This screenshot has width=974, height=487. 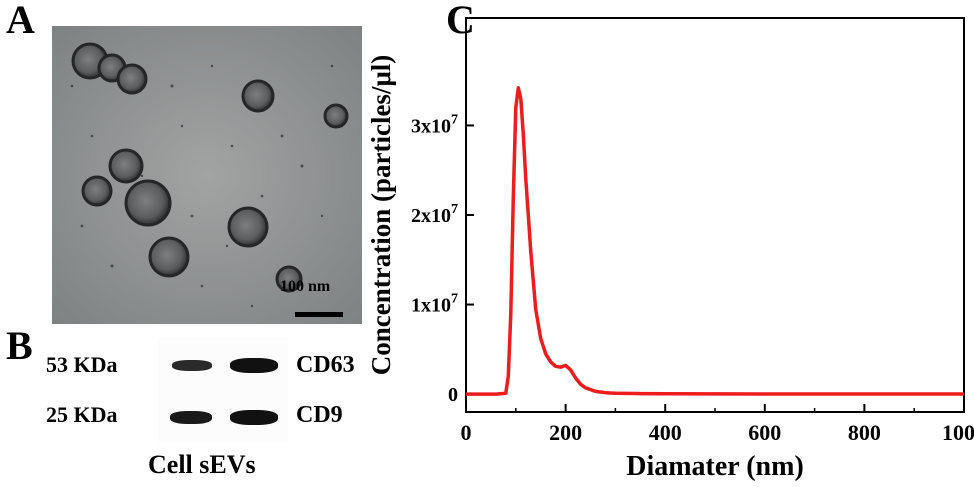 I want to click on x-tick-label-3: 600, so click(x=764, y=432).